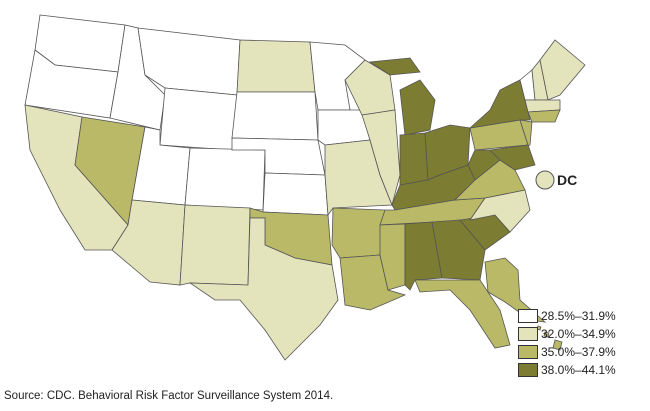  I want to click on state-ga, so click(458, 250).